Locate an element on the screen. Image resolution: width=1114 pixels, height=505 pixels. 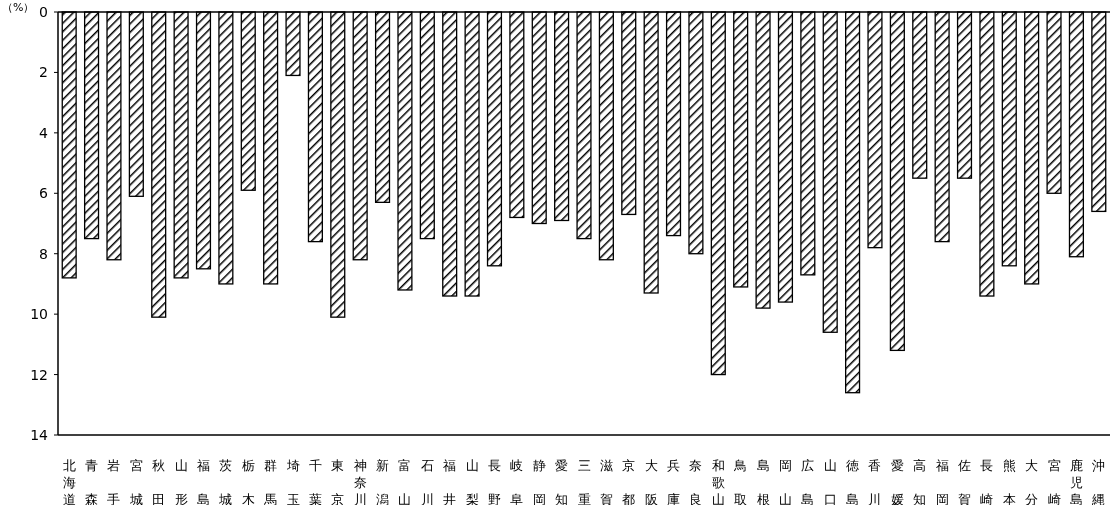
category-label: 三重 is located at coordinates (584, 481).